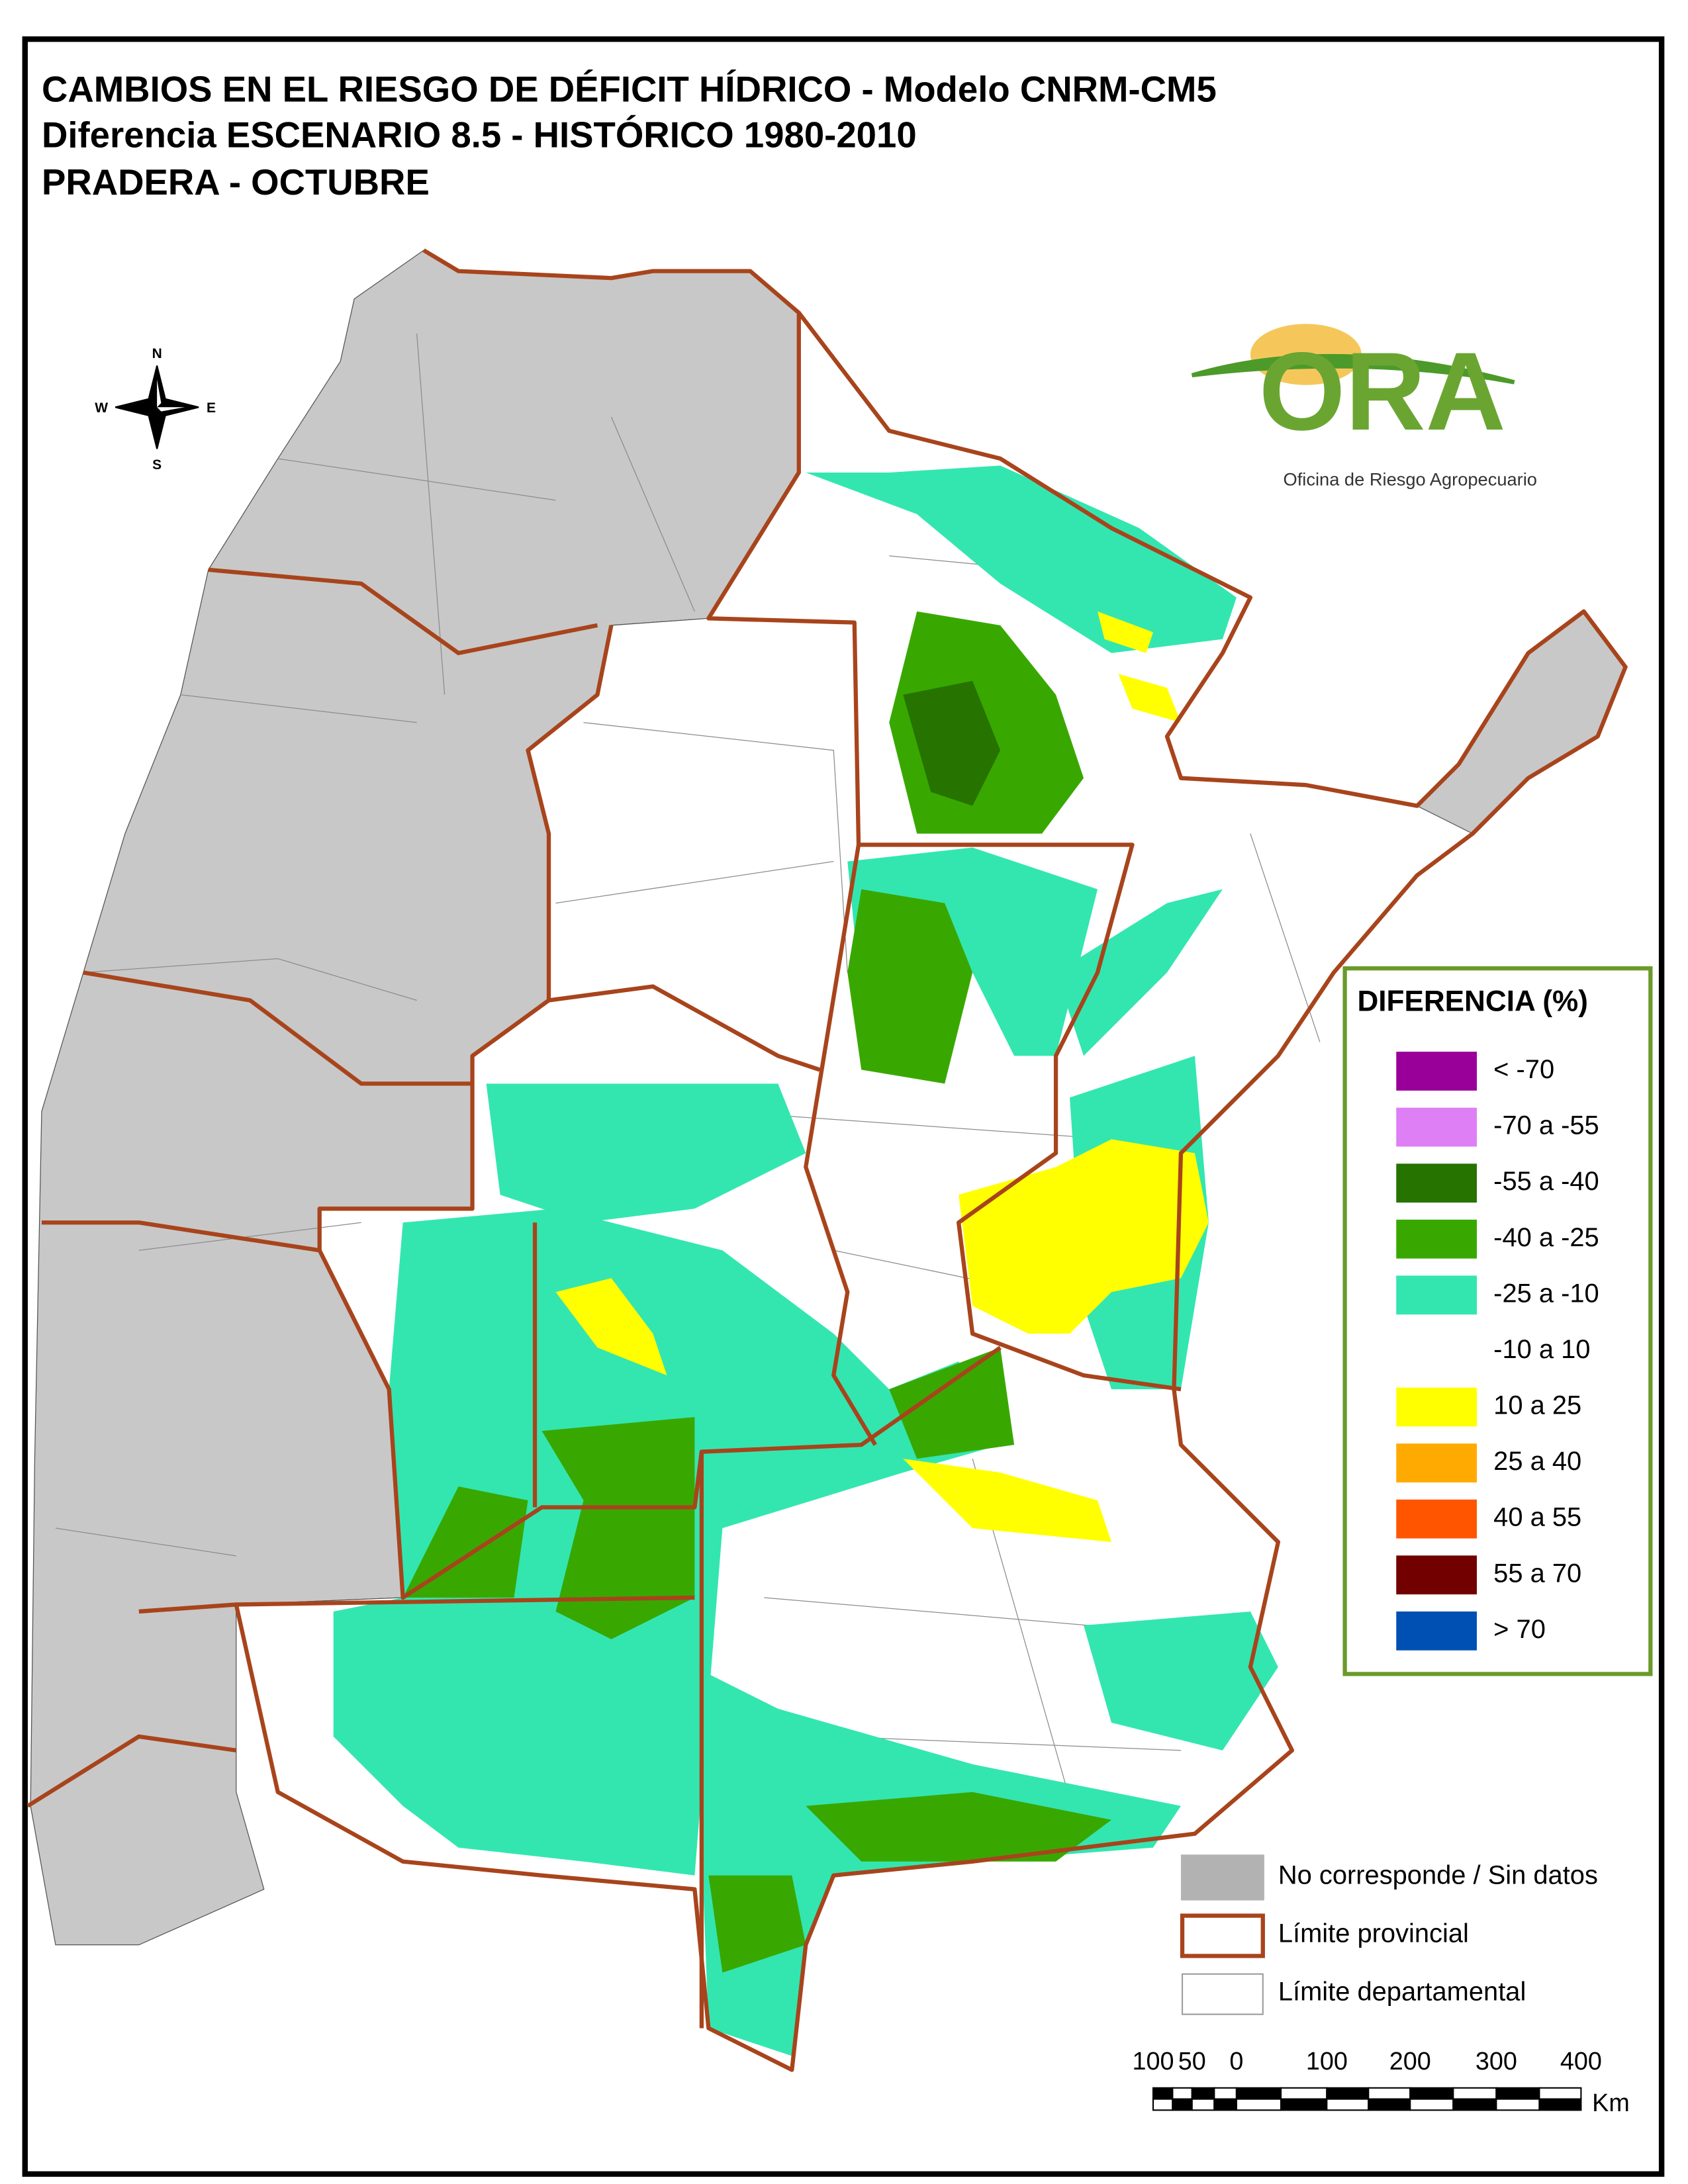  I want to click on scale-label: 200, so click(1410, 2061).